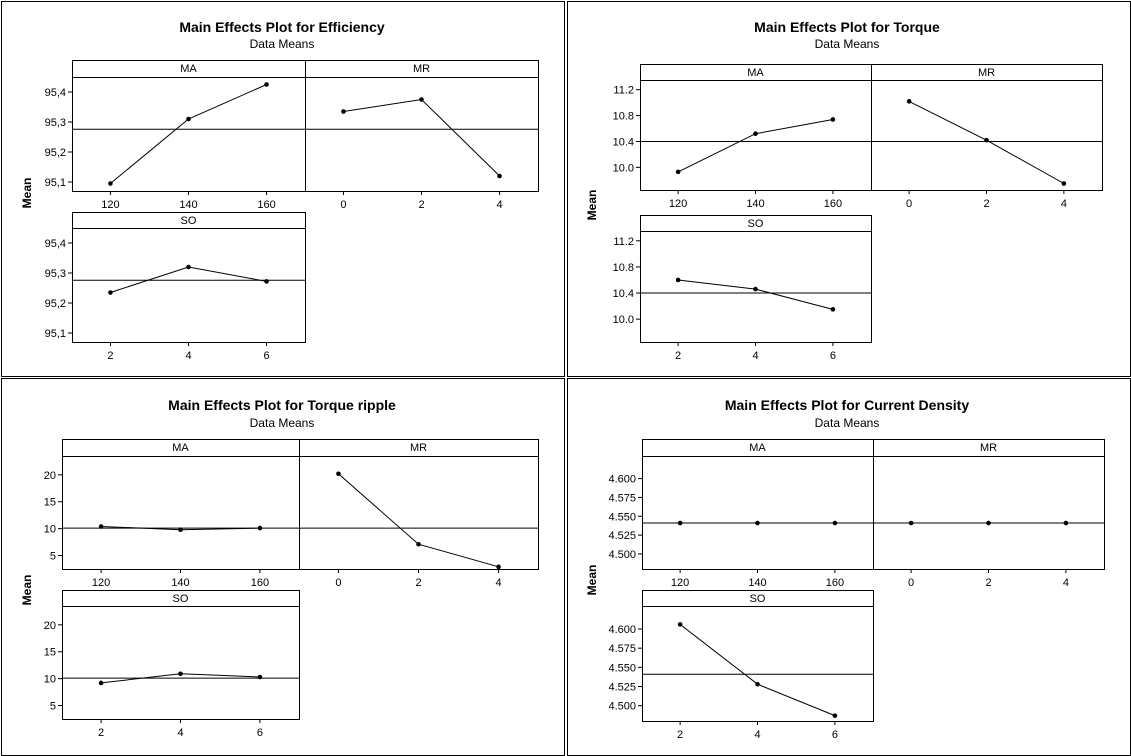 This screenshot has width=1131, height=756. What do you see at coordinates (742, 288) in the screenshot?
I see `panel-so: SO 10.0 10.4 10.8 11.2 2 4 6` at bounding box center [742, 288].